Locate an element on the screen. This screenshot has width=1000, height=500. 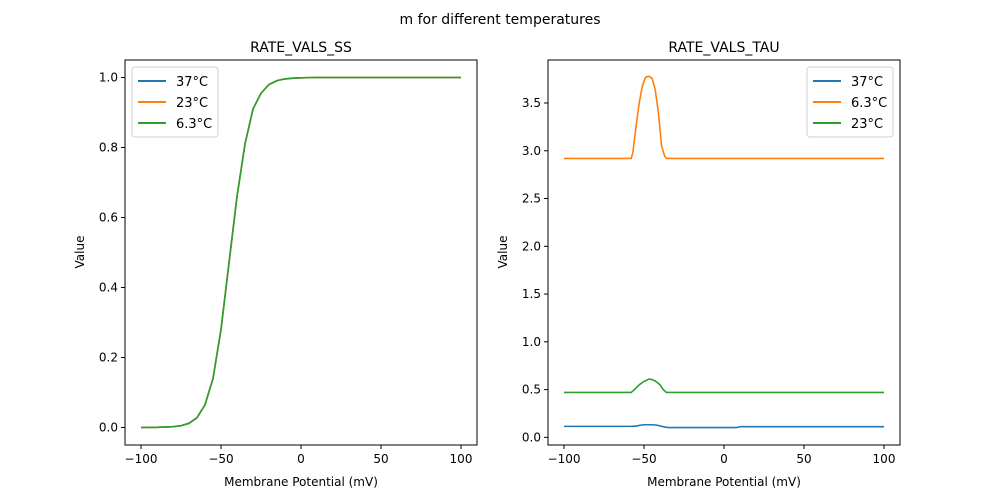
y-tick-label: 0.8 is located at coordinates (108, 148).